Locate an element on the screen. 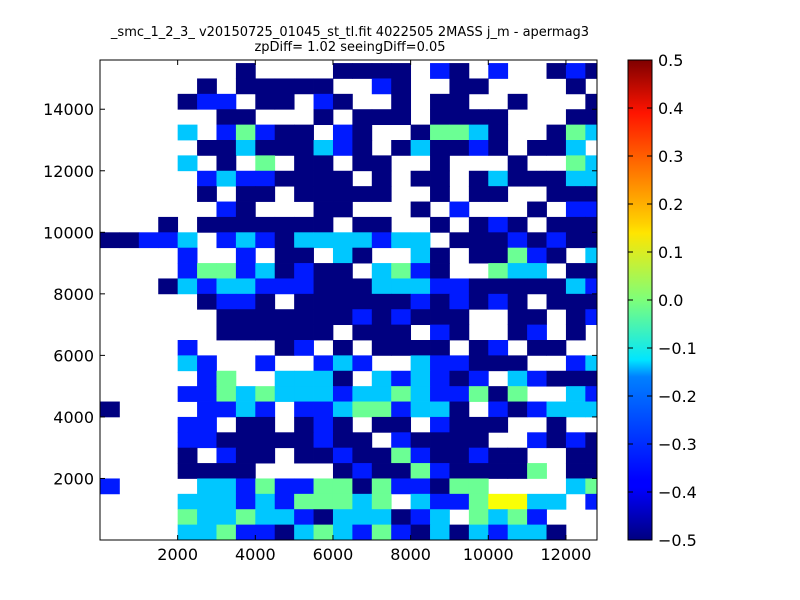 The image size is (800, 600). chart-subtitle: zpDiff= 1.02 seeingDiff=0.05 is located at coordinates (350, 47).